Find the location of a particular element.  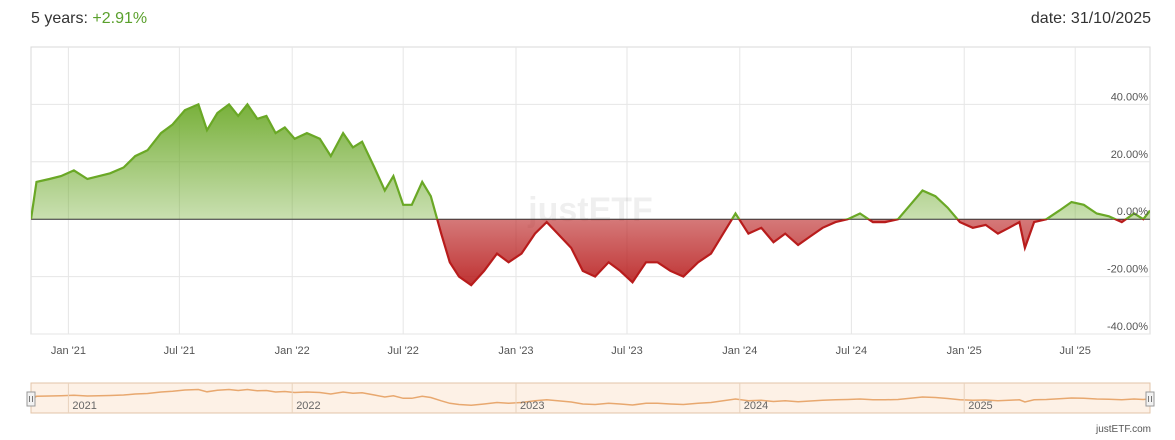

performance-header: 5 years: +2.91% is located at coordinates (89, 19).